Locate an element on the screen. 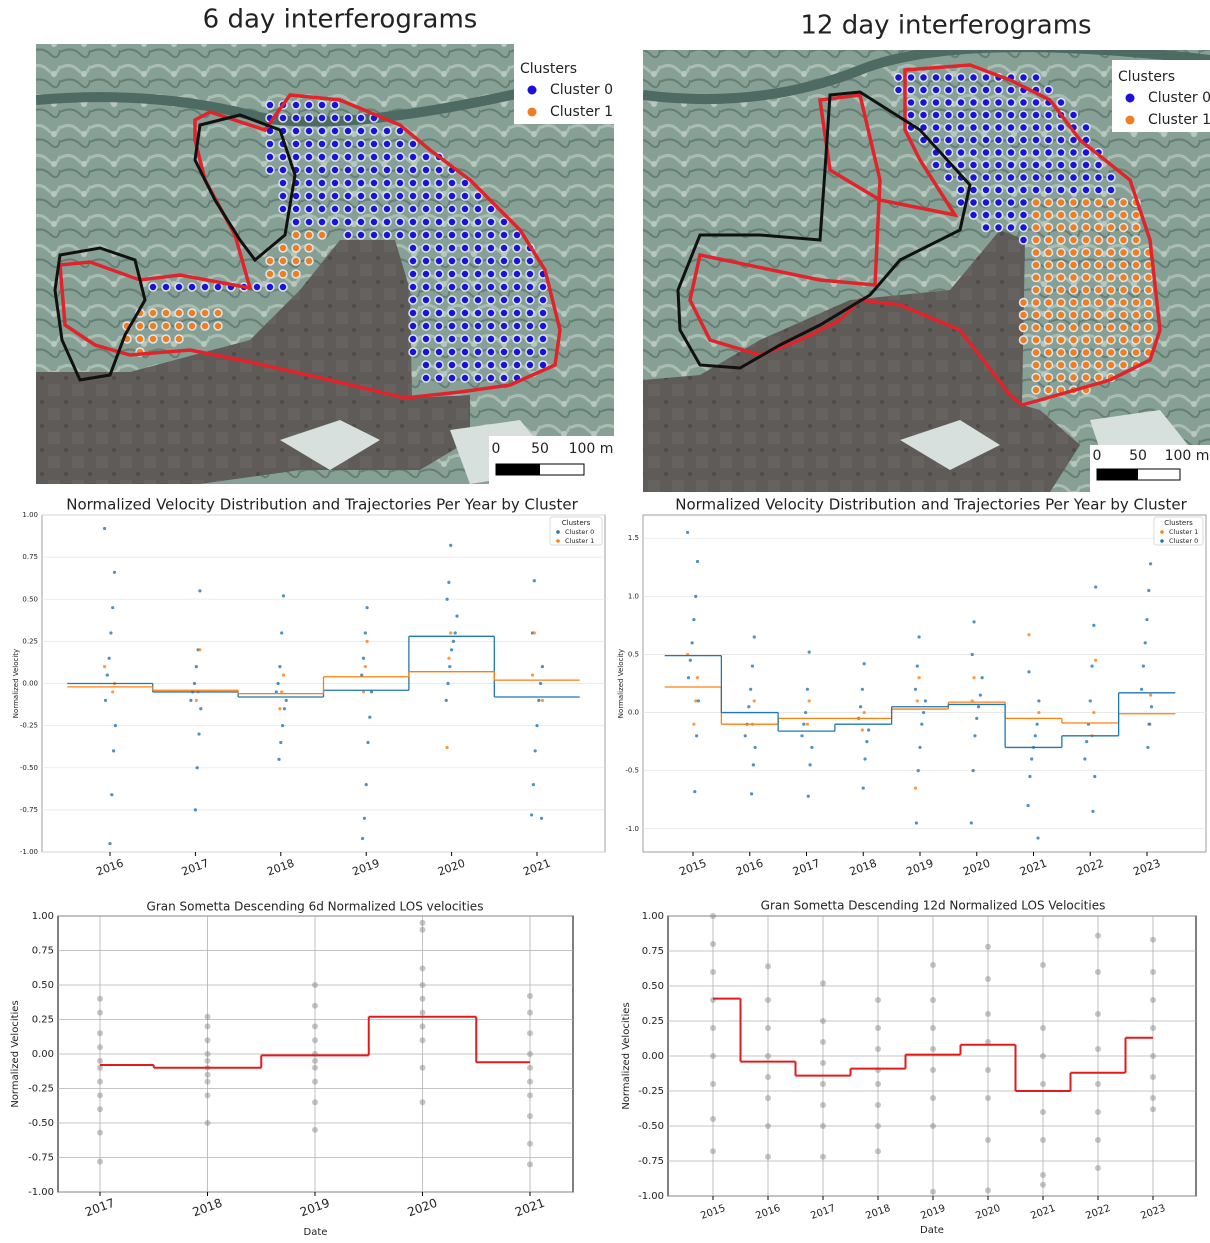 This screenshot has width=1210, height=1243. y-tick-label: 0.50 is located at coordinates (653, 986).